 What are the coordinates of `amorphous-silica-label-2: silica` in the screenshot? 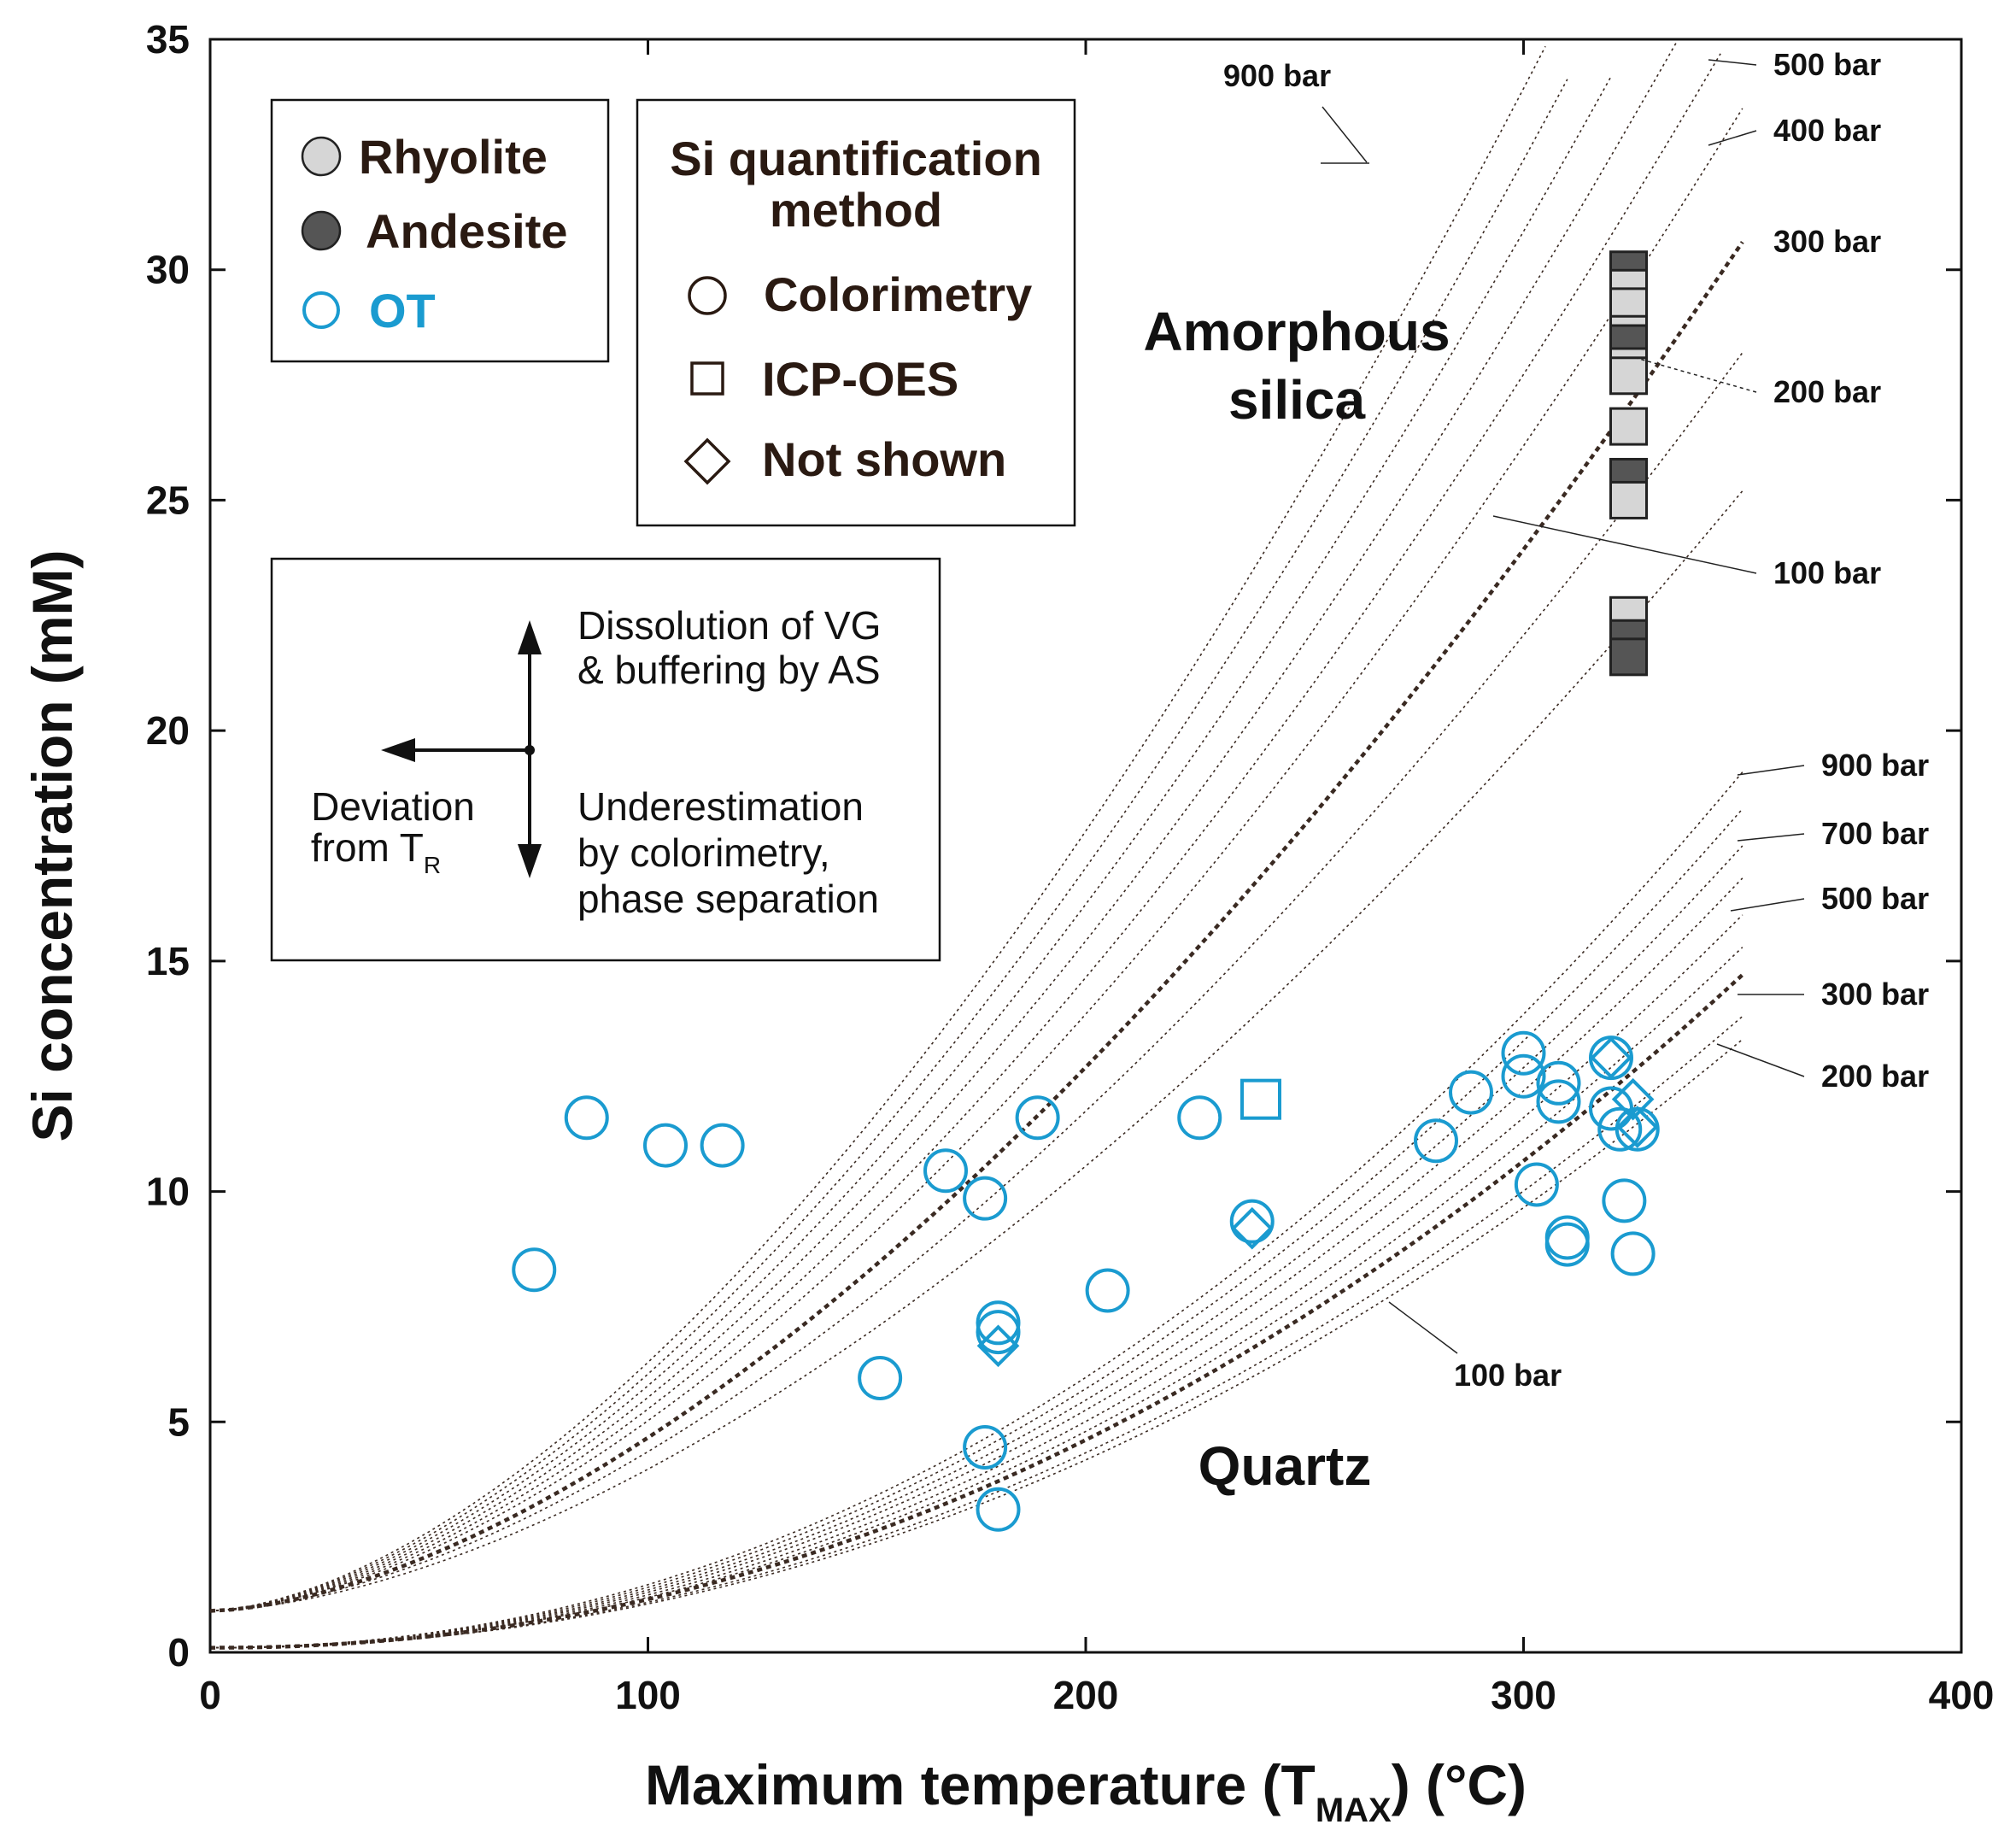 It's located at (1297, 400).